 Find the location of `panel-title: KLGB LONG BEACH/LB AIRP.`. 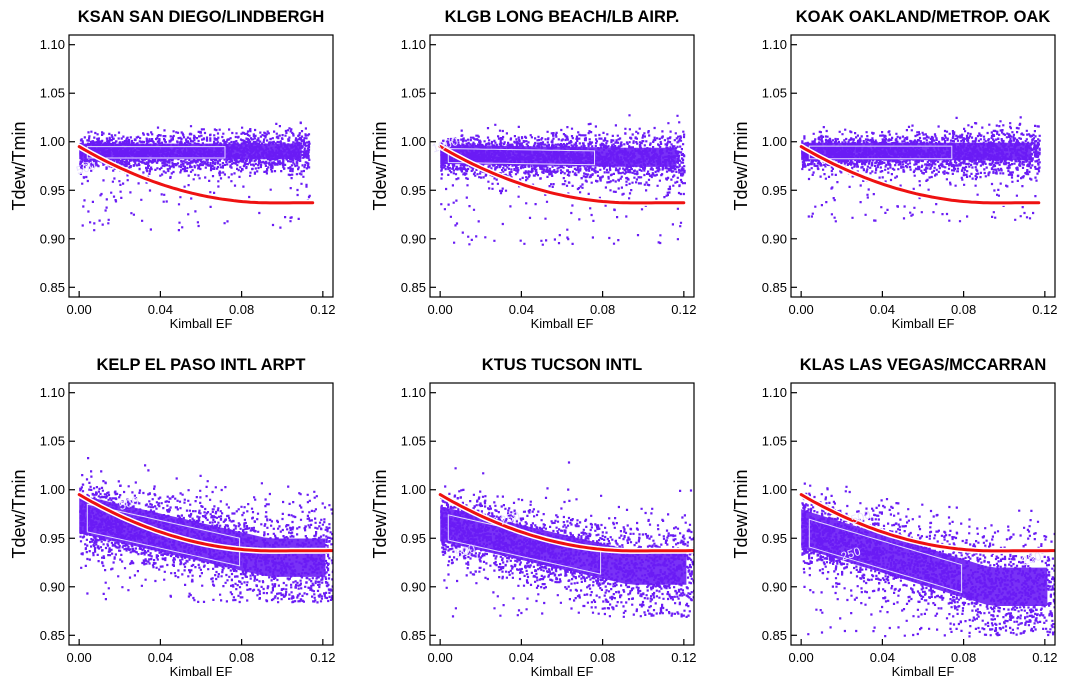

panel-title: KLGB LONG BEACH/LB AIRP. is located at coordinates (562, 17).